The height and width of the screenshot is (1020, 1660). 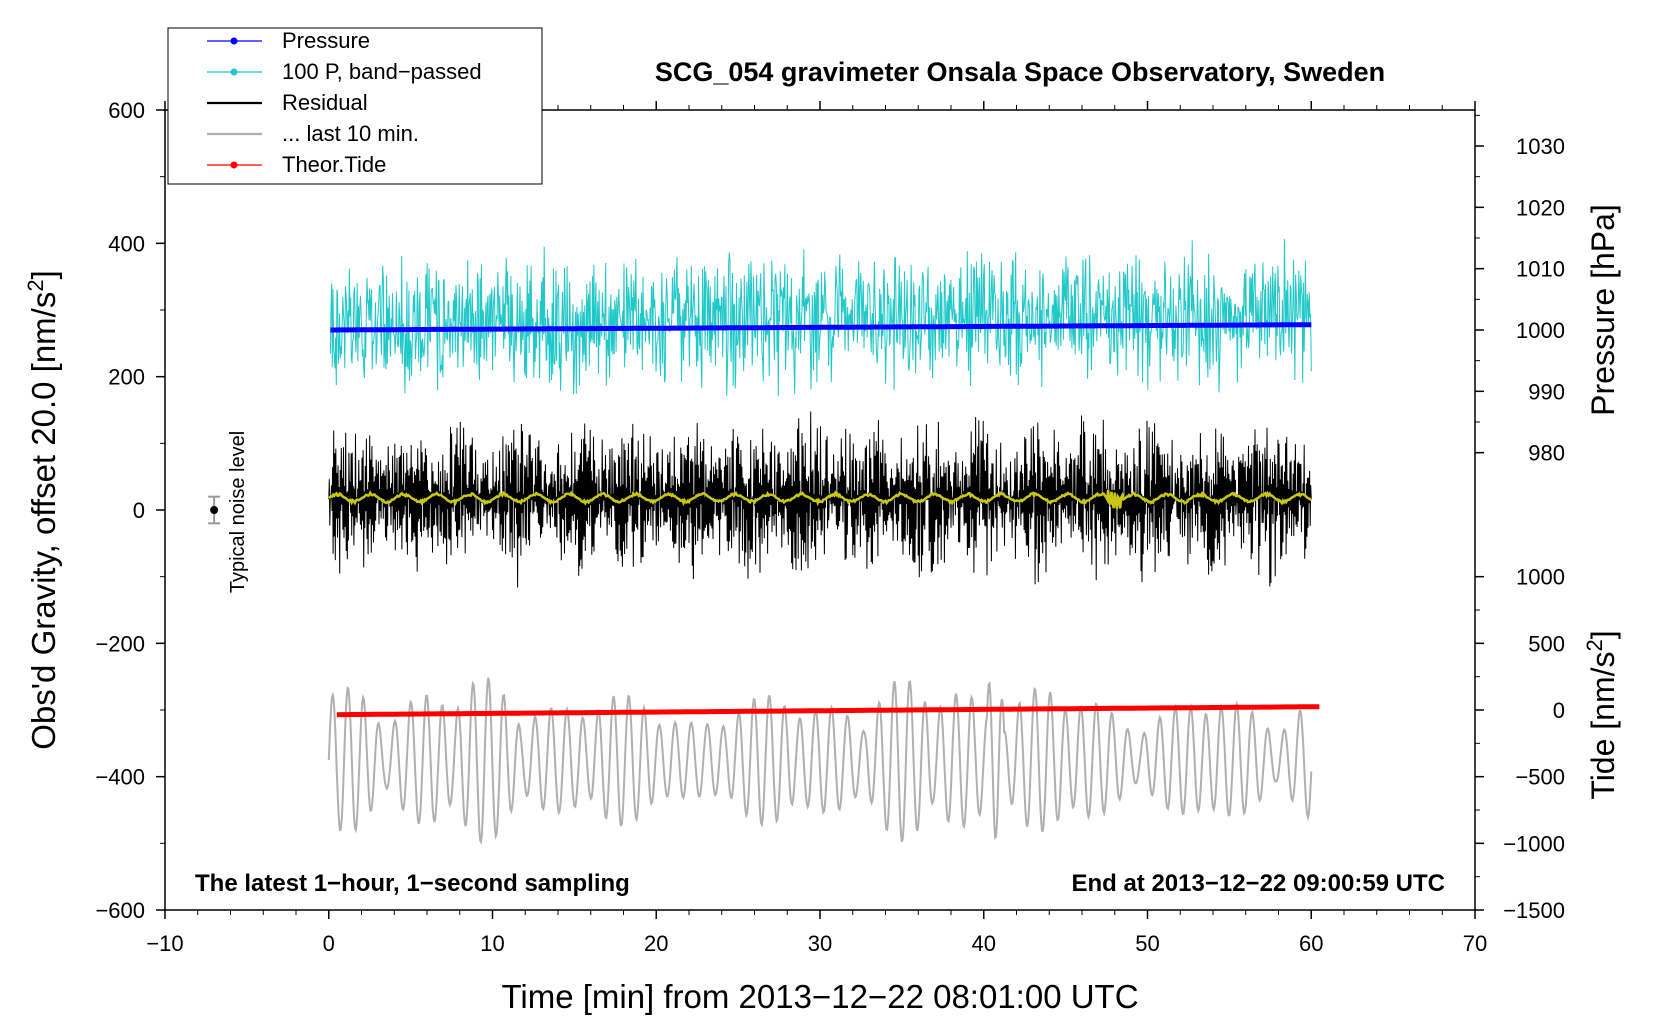 I want to click on y-axis-label-tide: Tide [nm/s2], so click(x=1601, y=714).